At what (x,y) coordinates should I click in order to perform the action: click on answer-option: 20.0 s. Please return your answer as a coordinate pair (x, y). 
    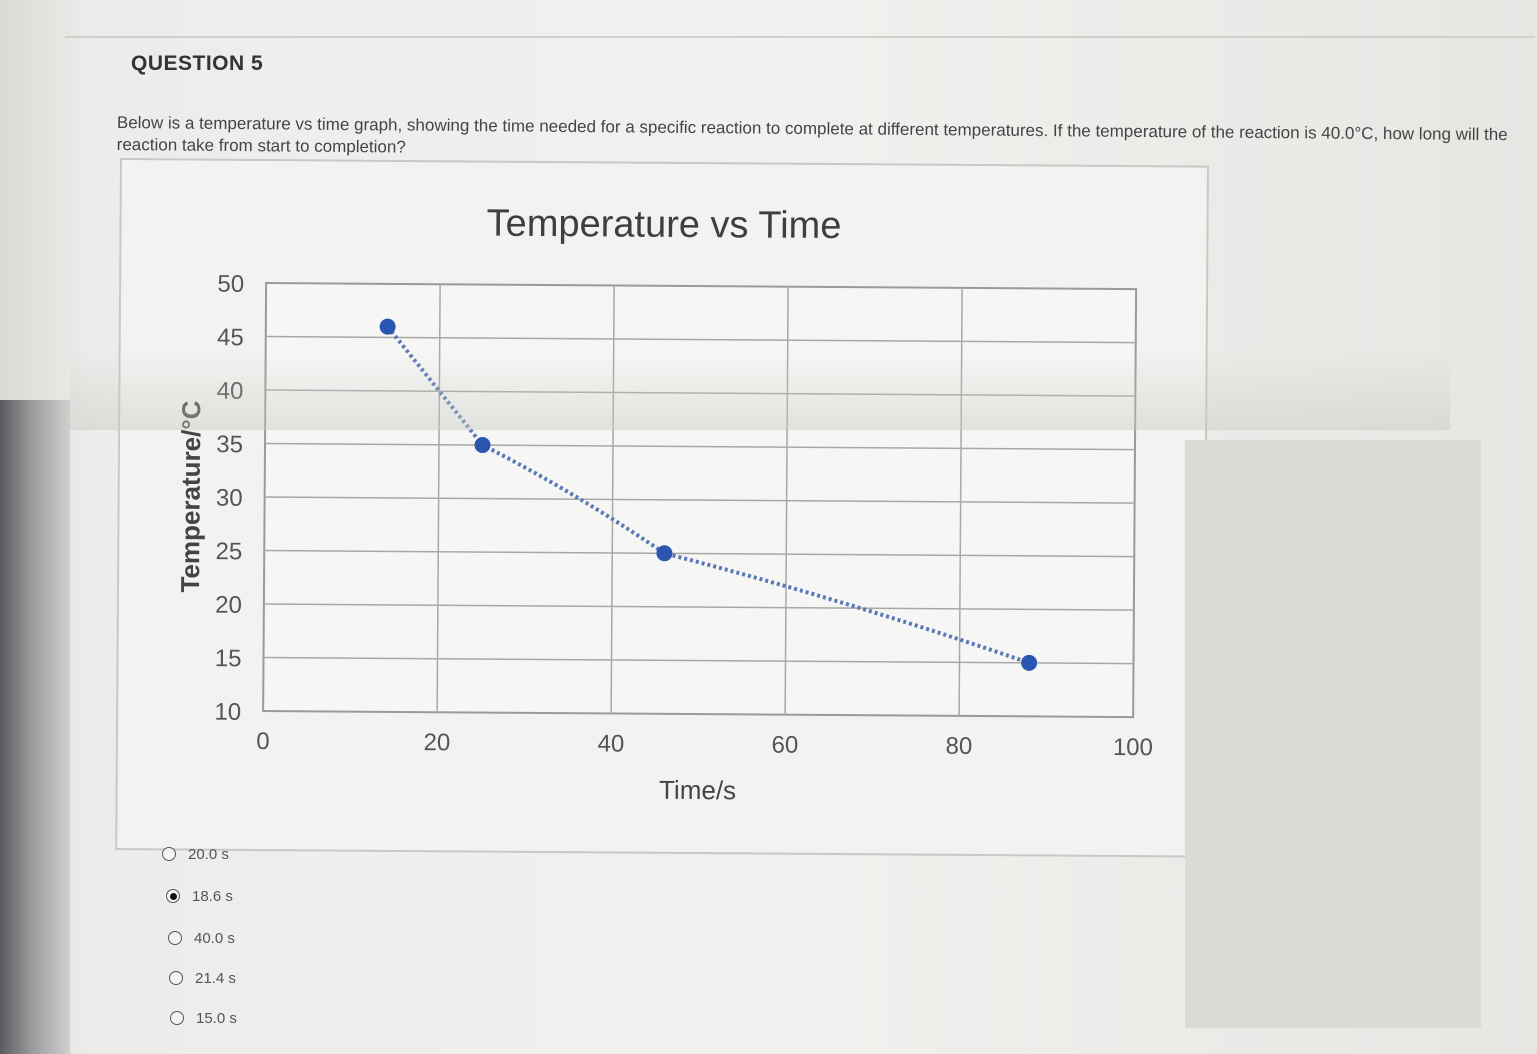
    Looking at the image, I should click on (195, 854).